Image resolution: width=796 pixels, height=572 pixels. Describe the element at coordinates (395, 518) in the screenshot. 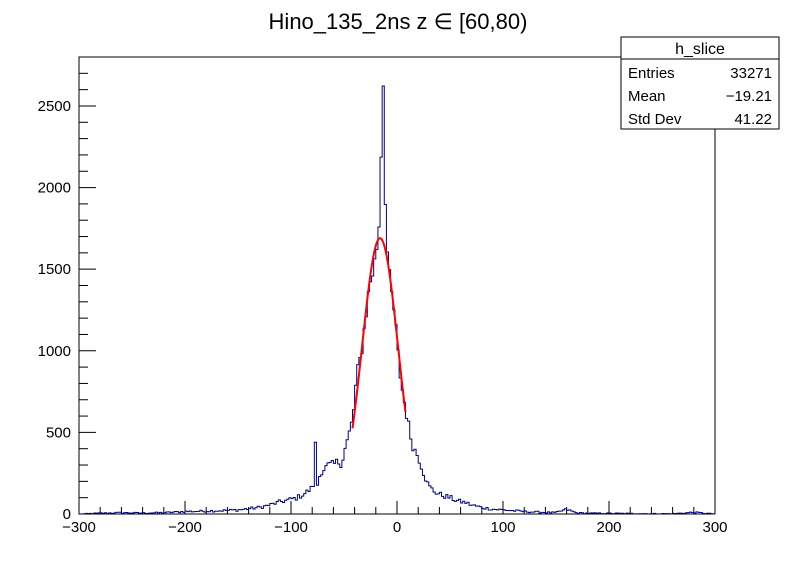

I see `x-axis: −300 −200 −100 0 100 200 300` at that location.